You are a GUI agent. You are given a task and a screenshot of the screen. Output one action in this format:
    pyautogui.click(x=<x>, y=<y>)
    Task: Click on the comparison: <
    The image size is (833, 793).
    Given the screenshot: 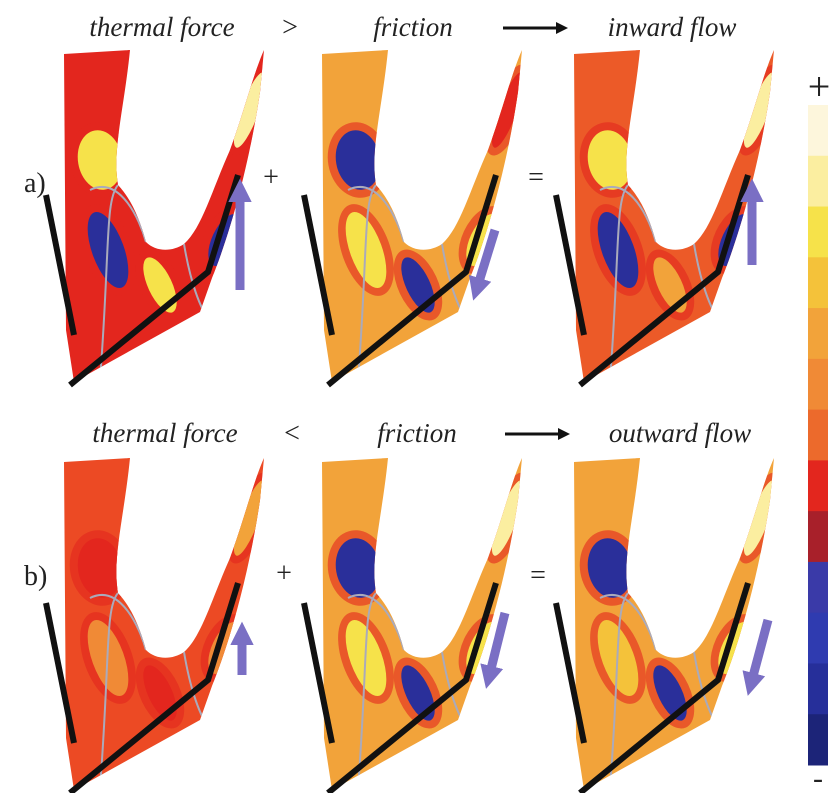 What is the action you would take?
    pyautogui.click(x=292, y=433)
    